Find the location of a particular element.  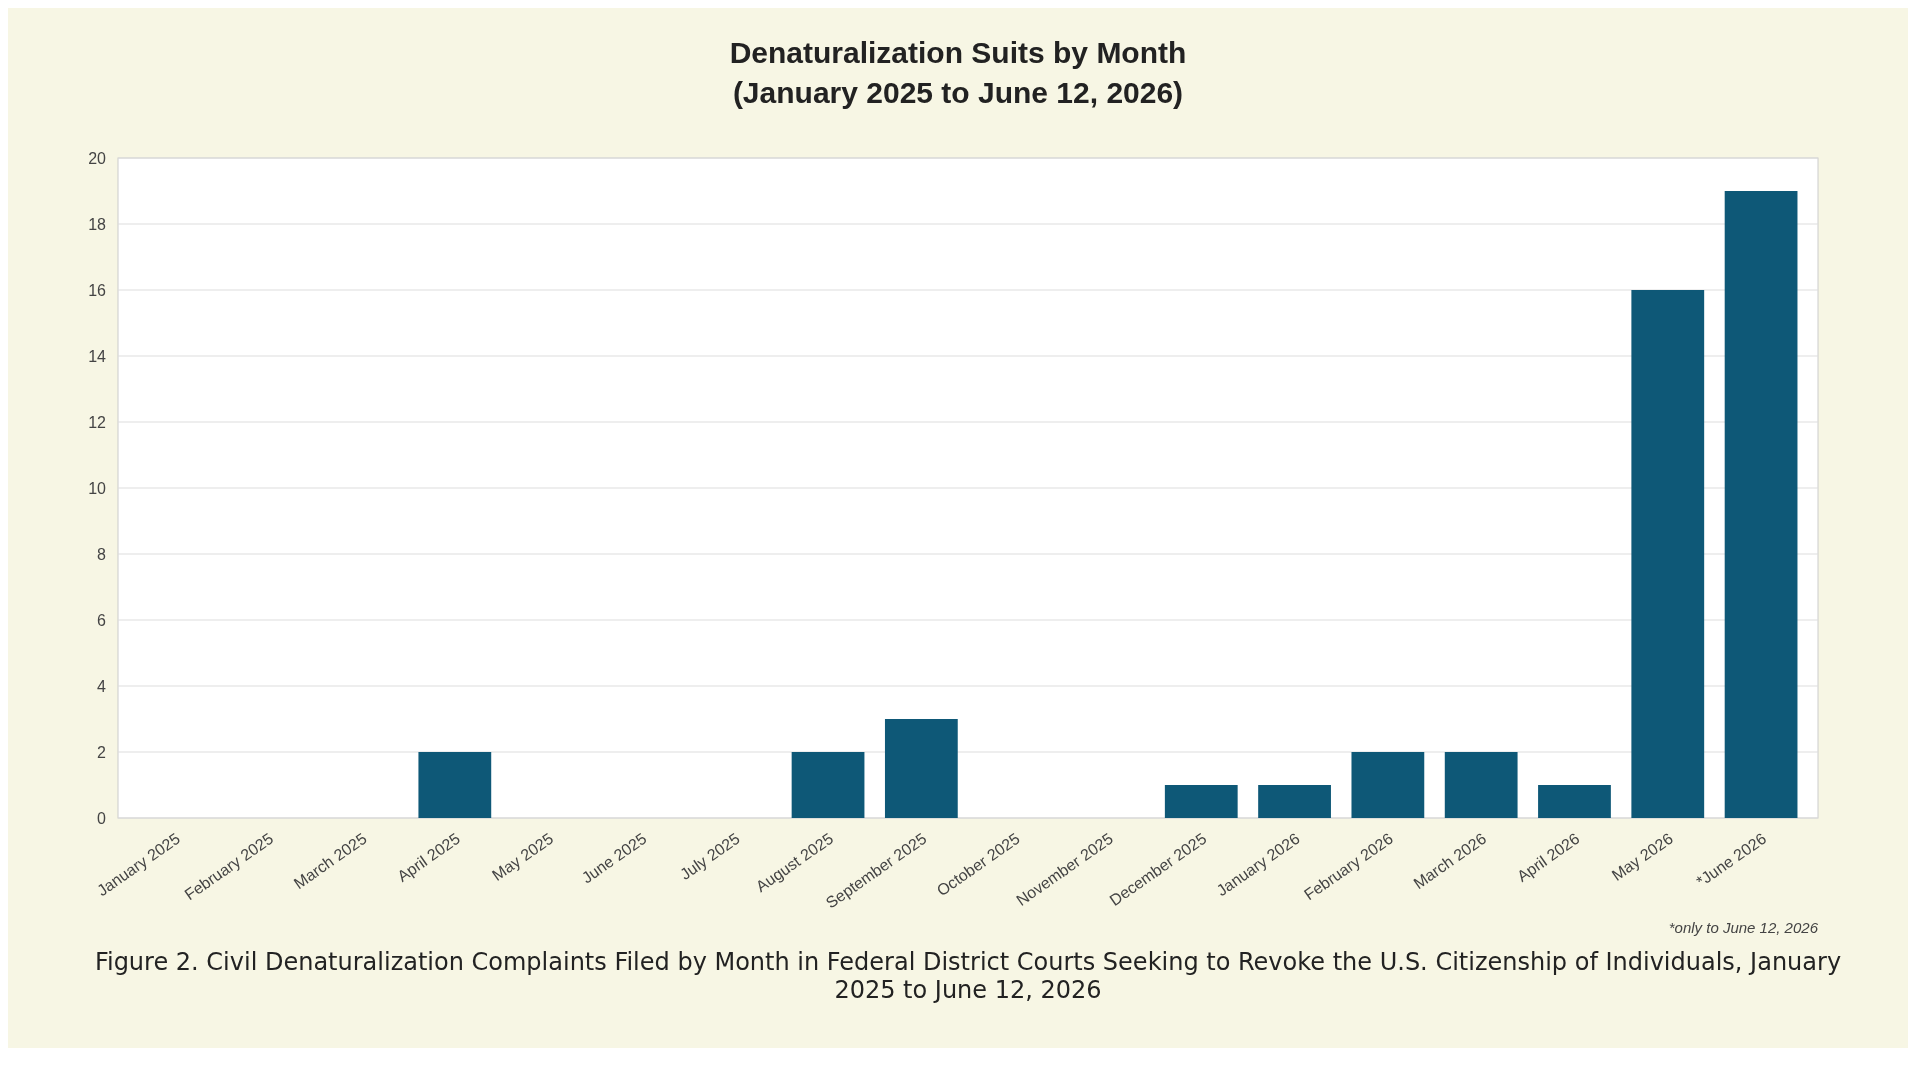

caption: Figure 2. Civil Denaturalization Complaints Filed by Month in Federal District Courts Seeking to Revoke the U.S. Citizenship of Individuals, January 2025 to June 12, 2026 is located at coordinates (968, 976).